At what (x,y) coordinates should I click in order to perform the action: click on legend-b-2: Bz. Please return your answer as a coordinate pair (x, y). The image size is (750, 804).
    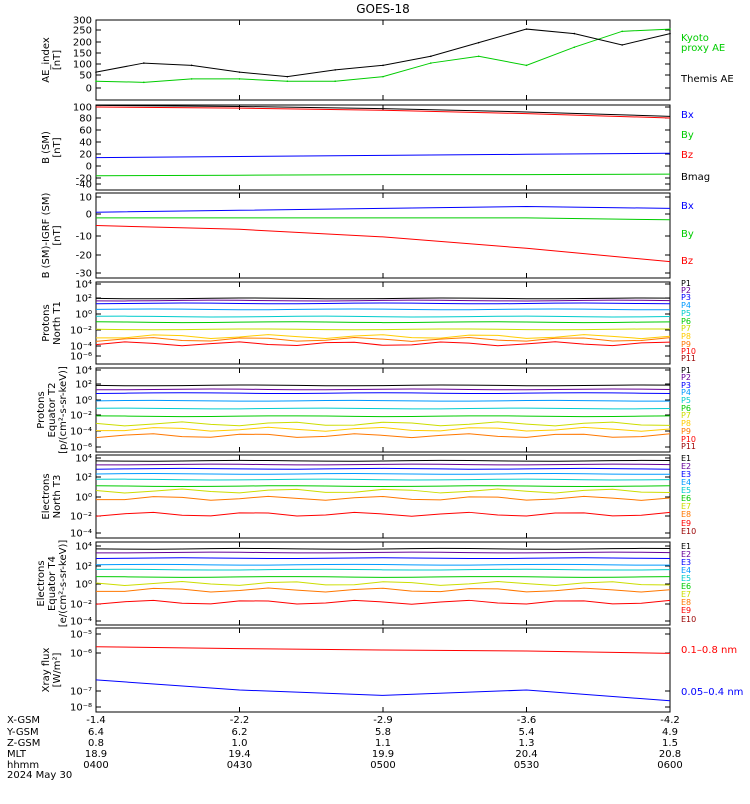
    Looking at the image, I should click on (687, 155).